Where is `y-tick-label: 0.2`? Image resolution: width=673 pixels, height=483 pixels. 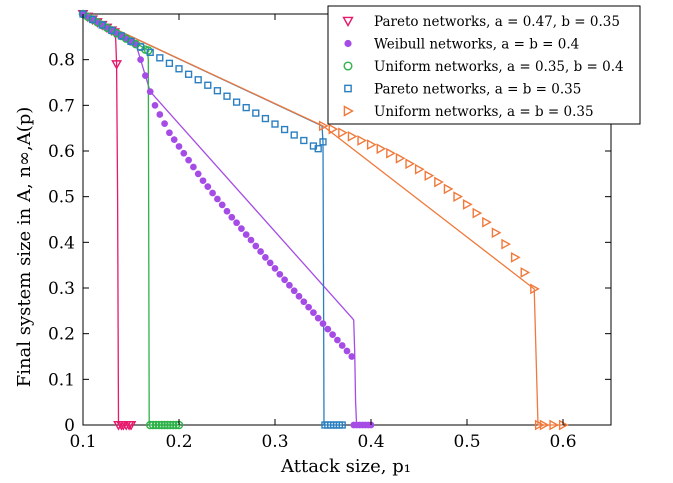 y-tick-label: 0.2 is located at coordinates (61, 335).